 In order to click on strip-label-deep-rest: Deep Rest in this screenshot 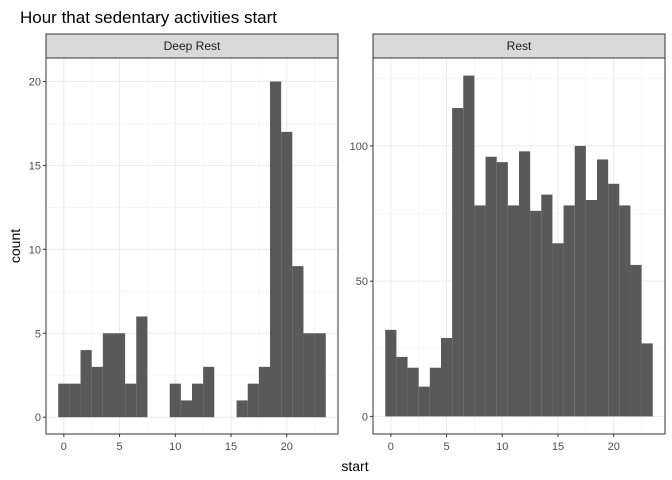, I will do `click(192, 46)`.